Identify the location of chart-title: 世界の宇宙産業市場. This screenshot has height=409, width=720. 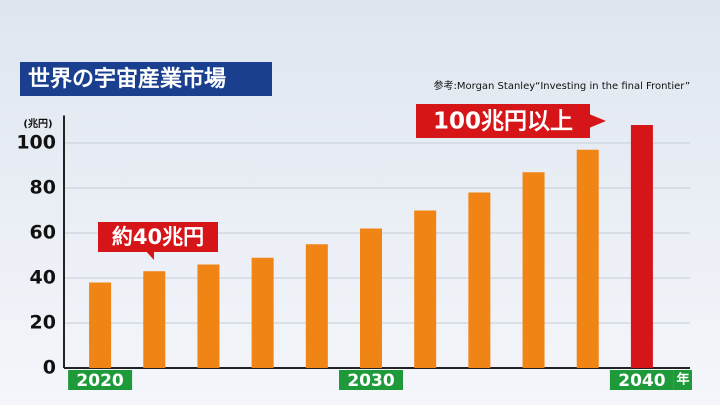
(127, 79).